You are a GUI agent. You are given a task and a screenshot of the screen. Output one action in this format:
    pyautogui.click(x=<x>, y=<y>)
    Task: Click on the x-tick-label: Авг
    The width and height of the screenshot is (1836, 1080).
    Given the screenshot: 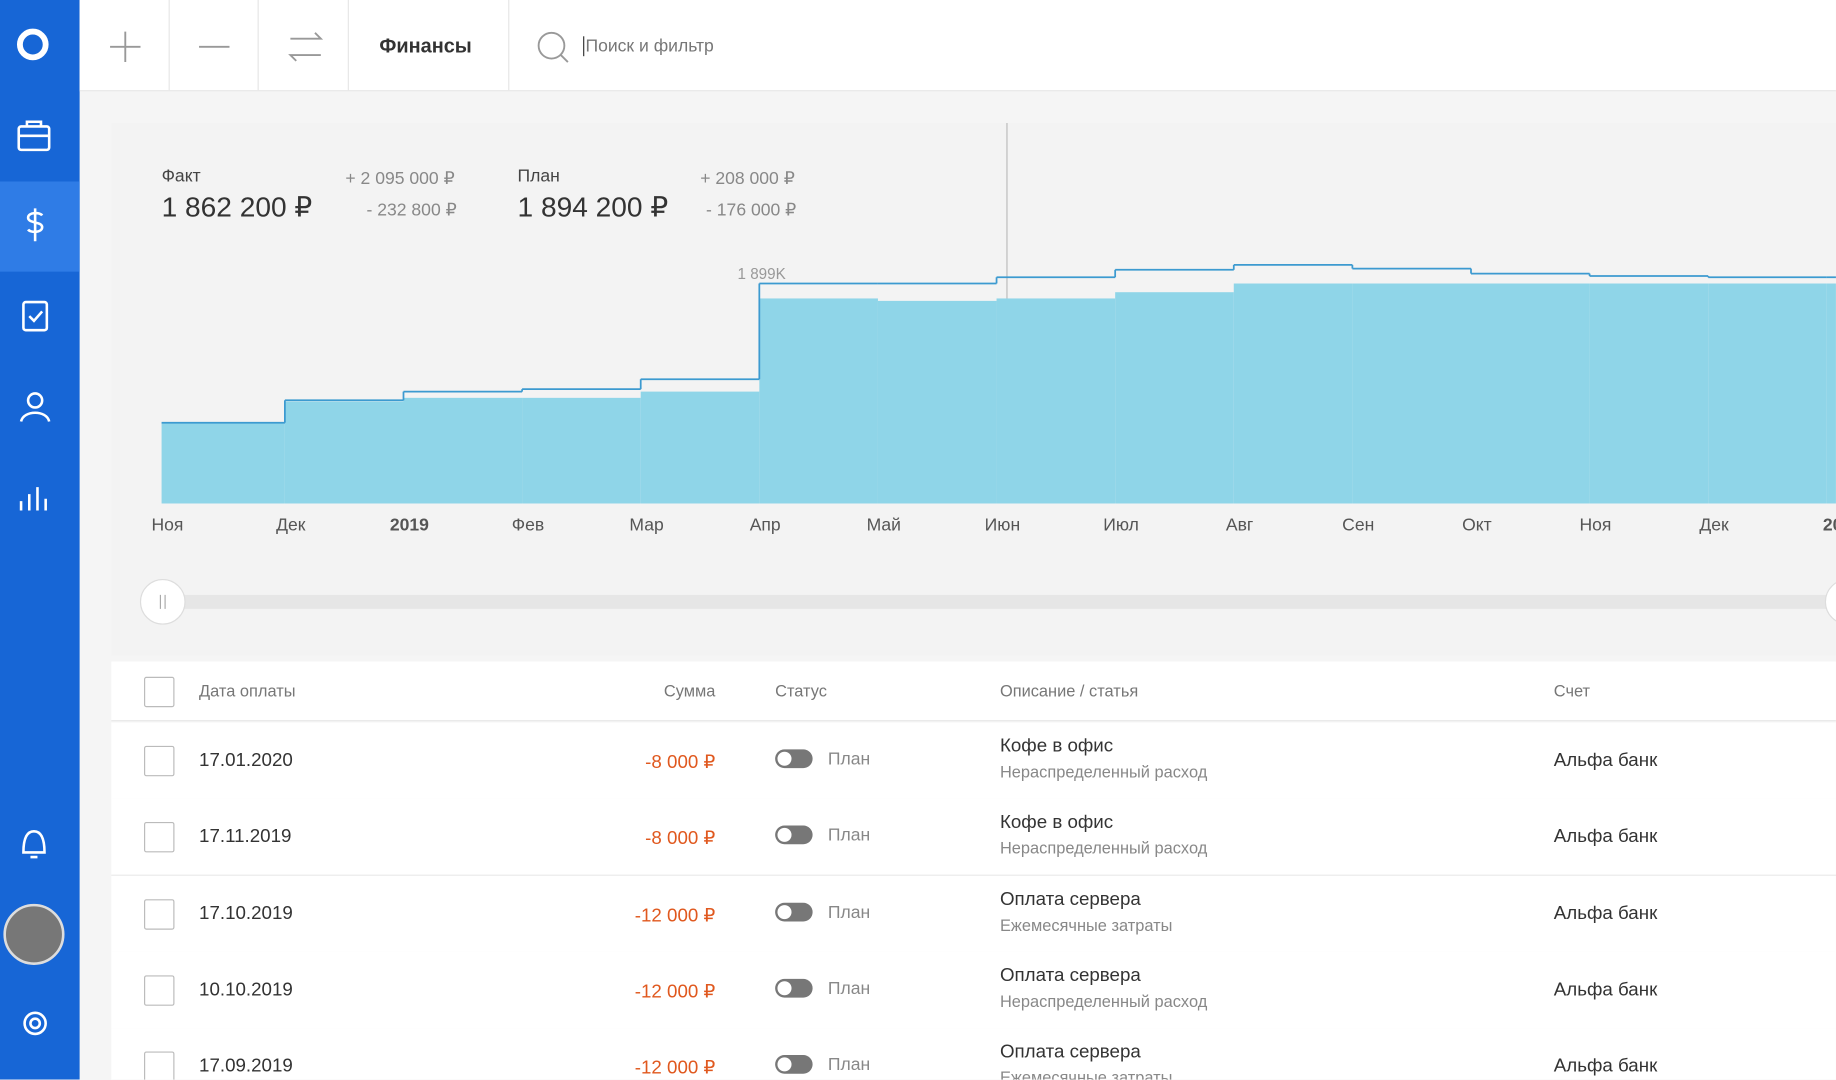 What is the action you would take?
    pyautogui.click(x=1239, y=524)
    